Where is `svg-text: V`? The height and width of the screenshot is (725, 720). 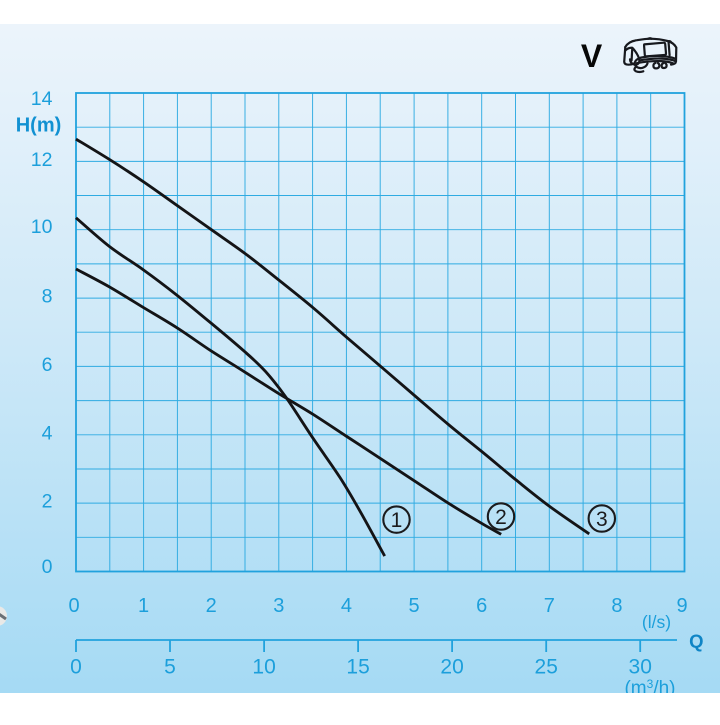
svg-text: V is located at coordinates (592, 56).